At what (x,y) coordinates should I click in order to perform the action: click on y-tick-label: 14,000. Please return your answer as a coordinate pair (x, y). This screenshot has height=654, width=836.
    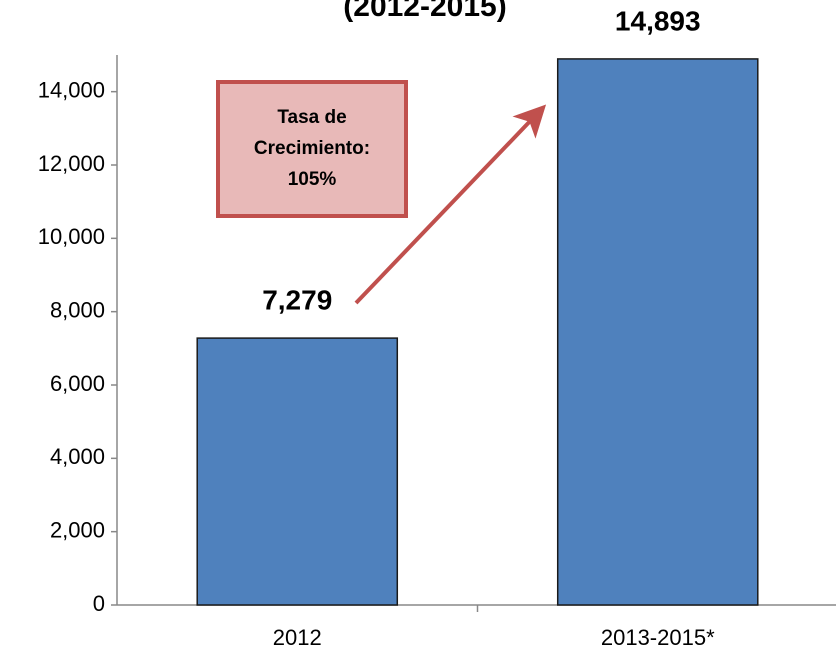
    Looking at the image, I should click on (71, 89).